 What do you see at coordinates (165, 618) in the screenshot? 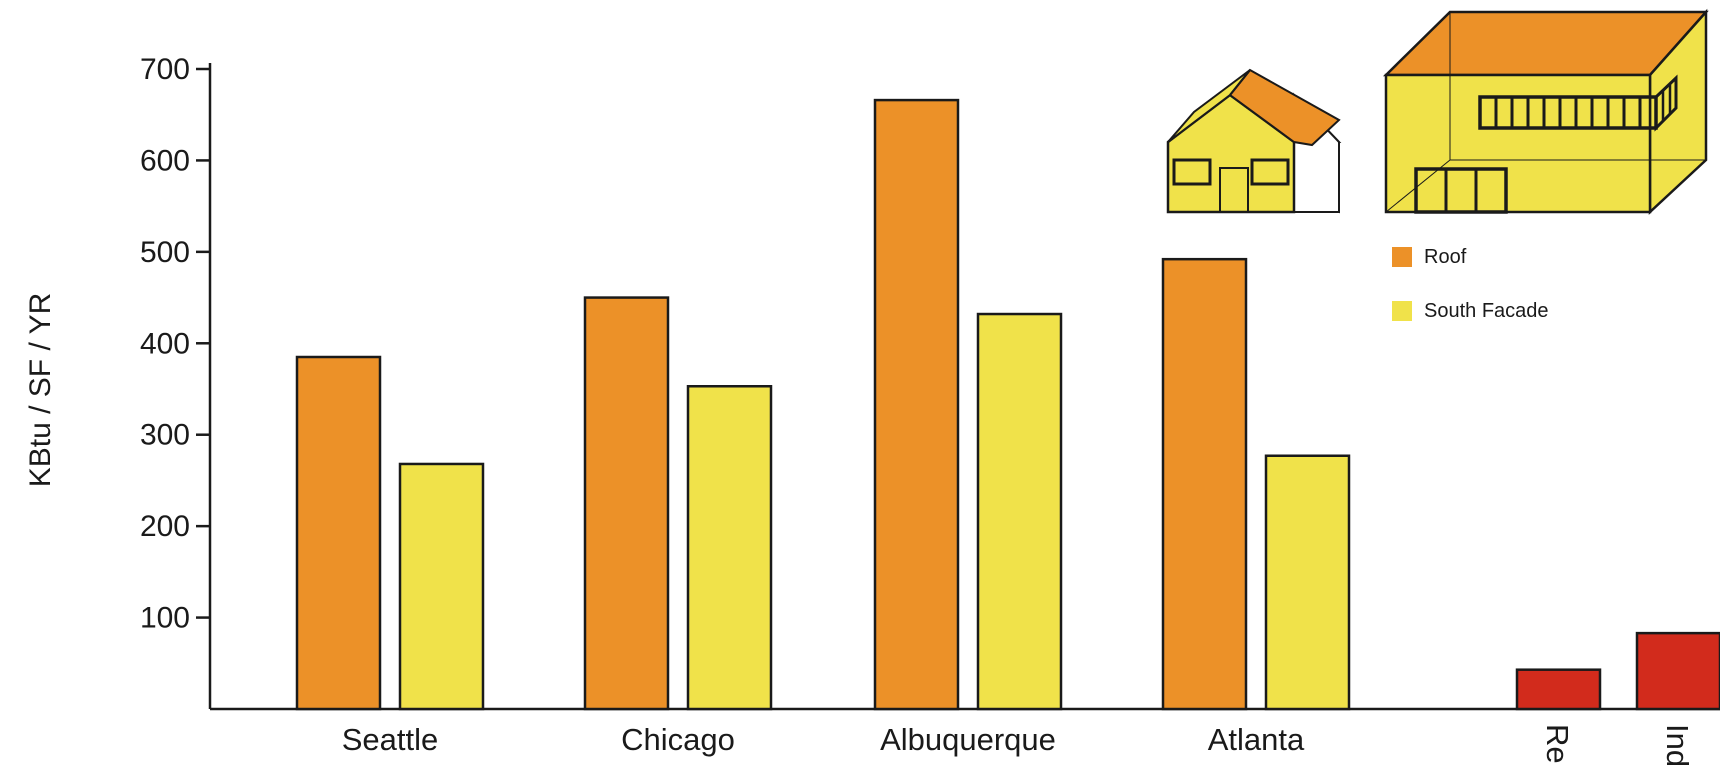
I see `y-tick-label: 100` at bounding box center [165, 618].